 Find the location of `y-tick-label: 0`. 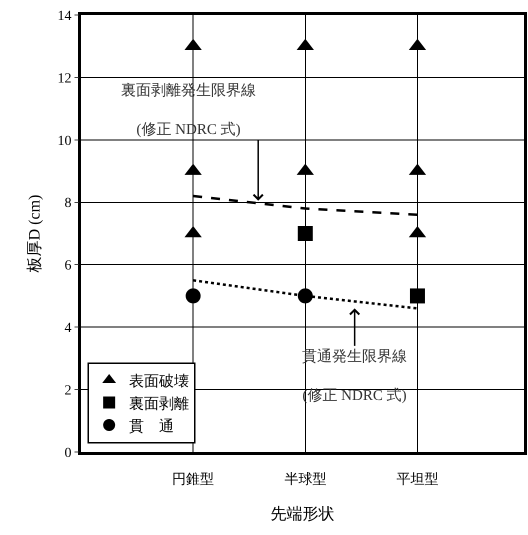

y-tick-label: 0 is located at coordinates (68, 453).